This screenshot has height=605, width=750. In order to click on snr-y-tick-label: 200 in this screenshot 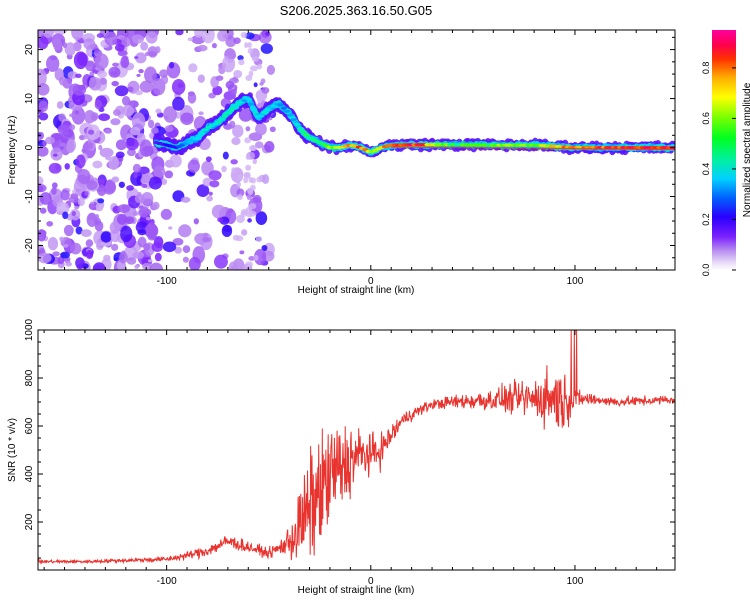, I will do `click(29, 521)`.